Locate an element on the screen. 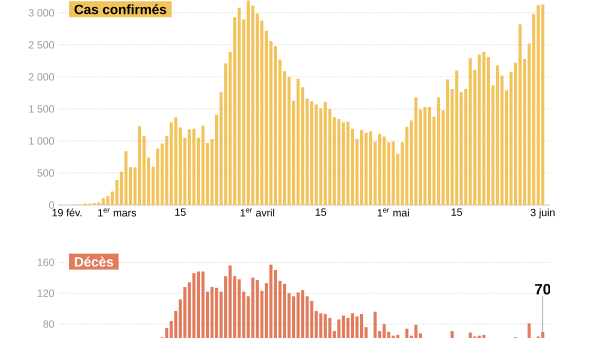  x-tick-label: 19 fév. is located at coordinates (67, 212).